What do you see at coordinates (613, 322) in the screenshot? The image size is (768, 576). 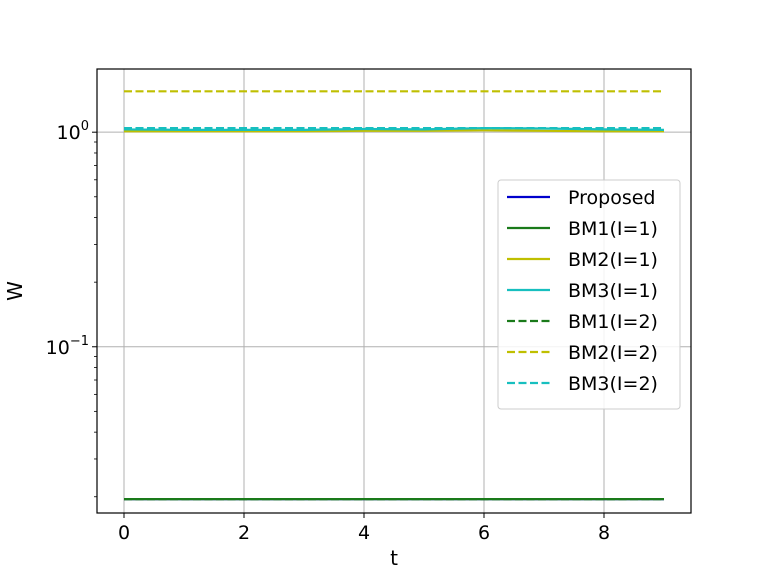 I see `legend-label: BM1(I=2)` at bounding box center [613, 322].